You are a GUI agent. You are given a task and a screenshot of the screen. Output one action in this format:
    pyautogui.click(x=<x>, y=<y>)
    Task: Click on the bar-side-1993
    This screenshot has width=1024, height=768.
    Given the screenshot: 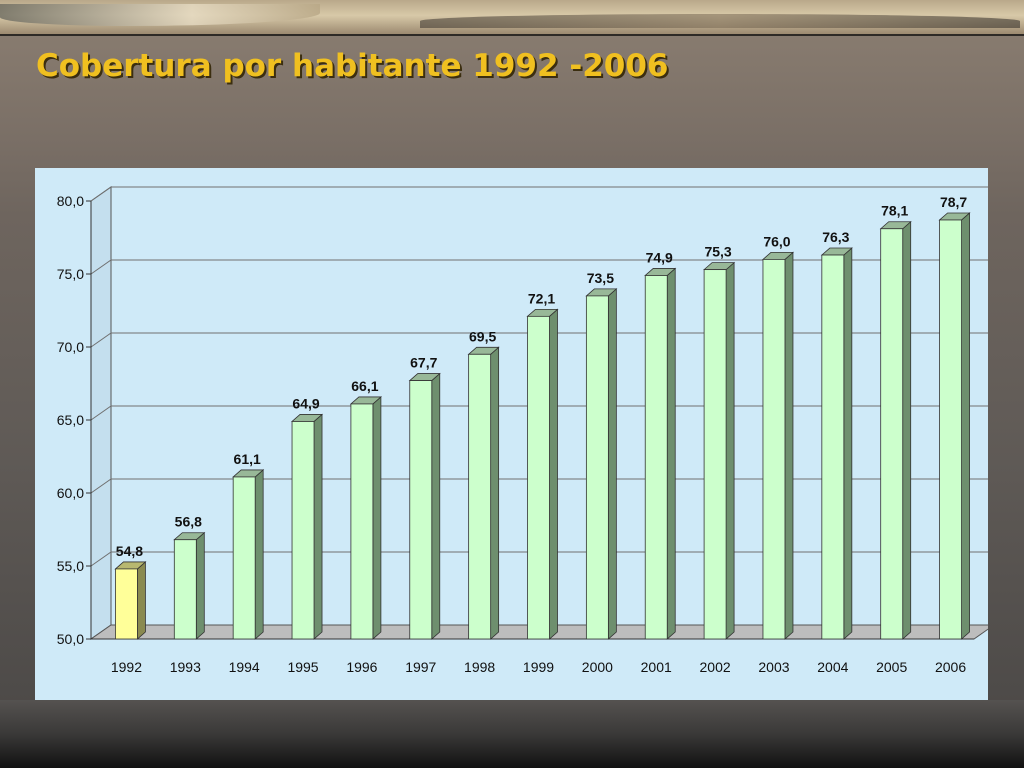 What is the action you would take?
    pyautogui.click(x=200, y=585)
    